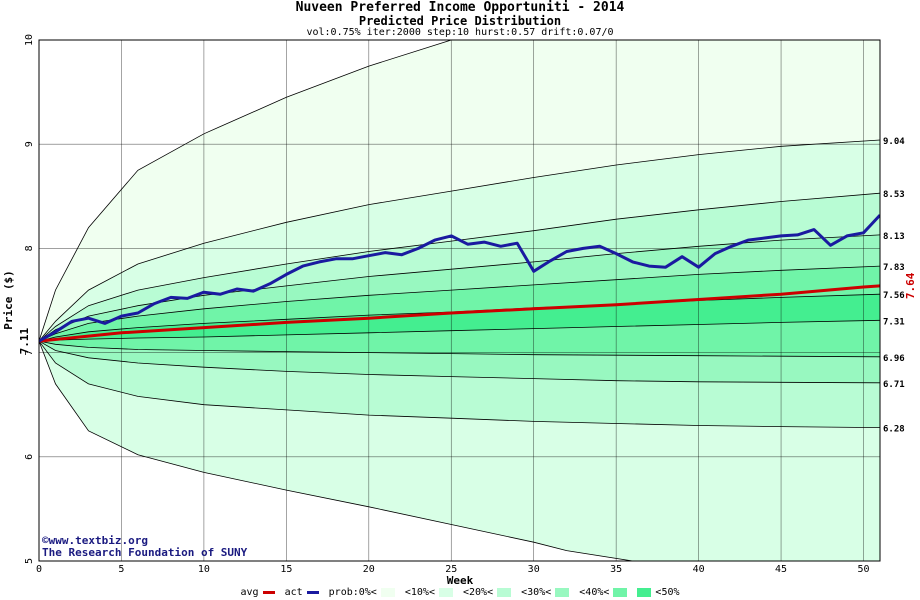  Describe the element at coordinates (204, 569) in the screenshot. I see `x-tick-label: 10` at that location.